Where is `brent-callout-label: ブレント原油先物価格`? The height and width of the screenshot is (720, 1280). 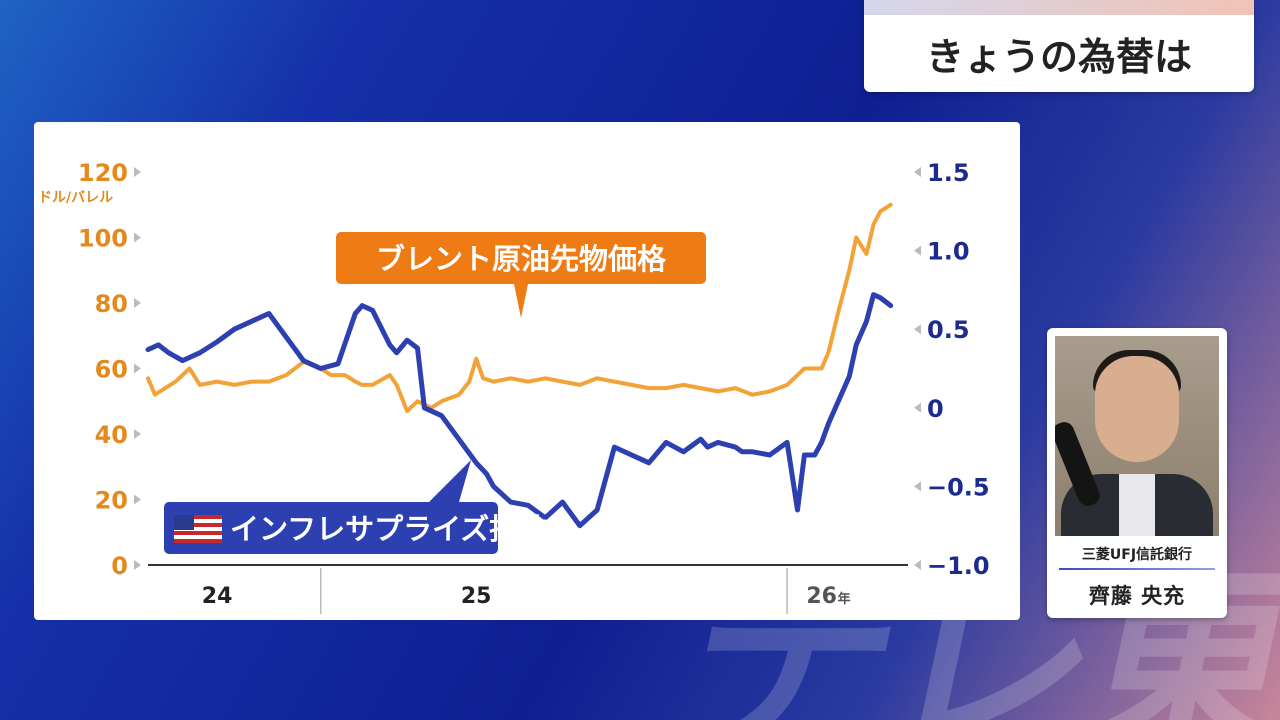 brent-callout-label: ブレント原油先物価格 is located at coordinates (521, 259).